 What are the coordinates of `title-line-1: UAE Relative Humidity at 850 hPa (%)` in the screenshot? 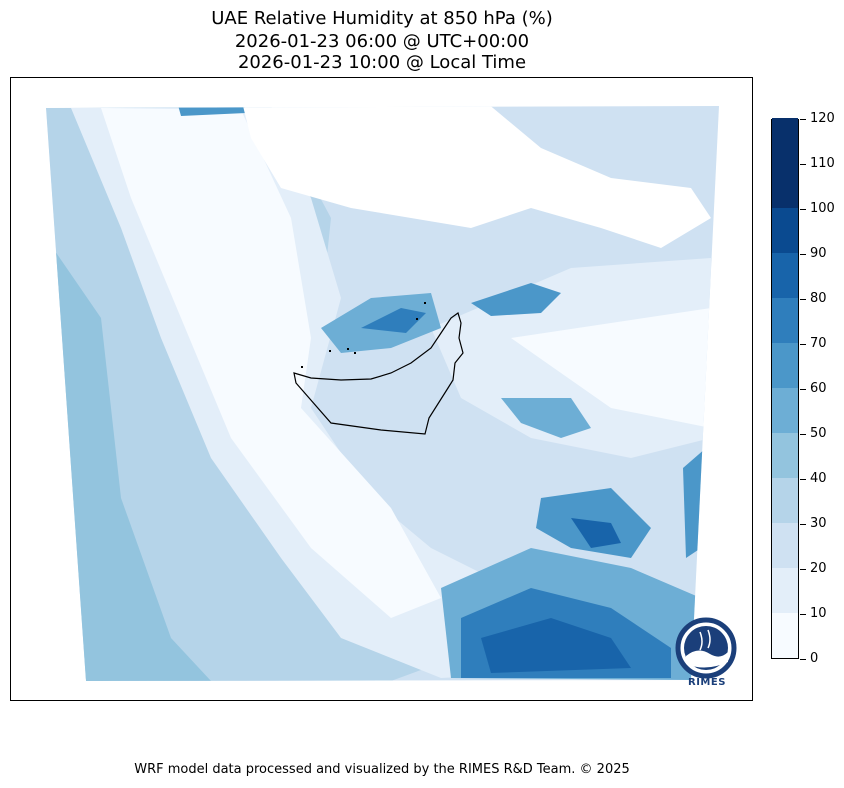 It's located at (382, 18).